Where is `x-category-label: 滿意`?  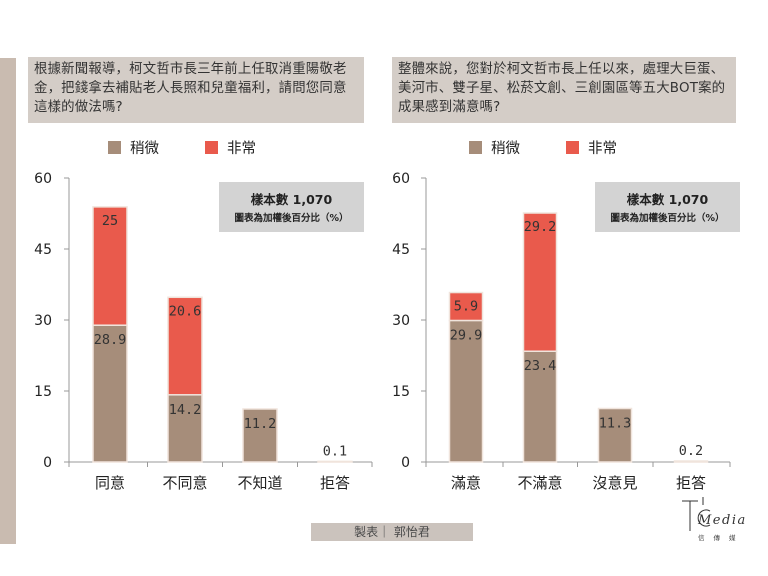
x-category-label: 滿意 is located at coordinates (466, 483).